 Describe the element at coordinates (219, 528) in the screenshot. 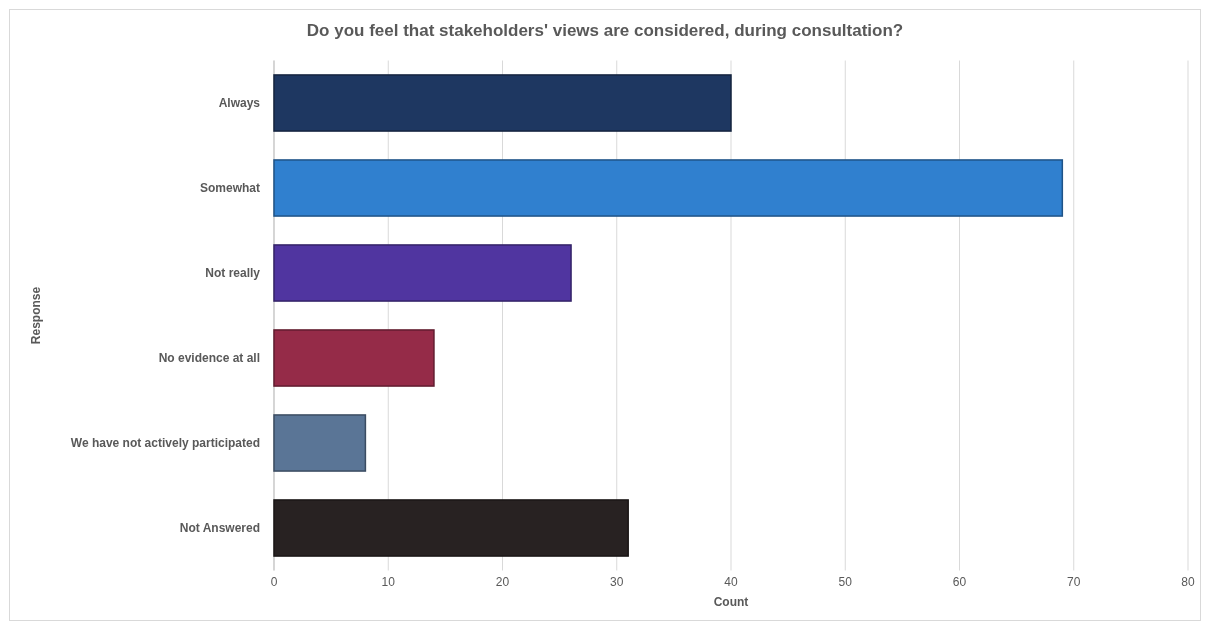

I see `y-tick-label: Not Answered` at that location.